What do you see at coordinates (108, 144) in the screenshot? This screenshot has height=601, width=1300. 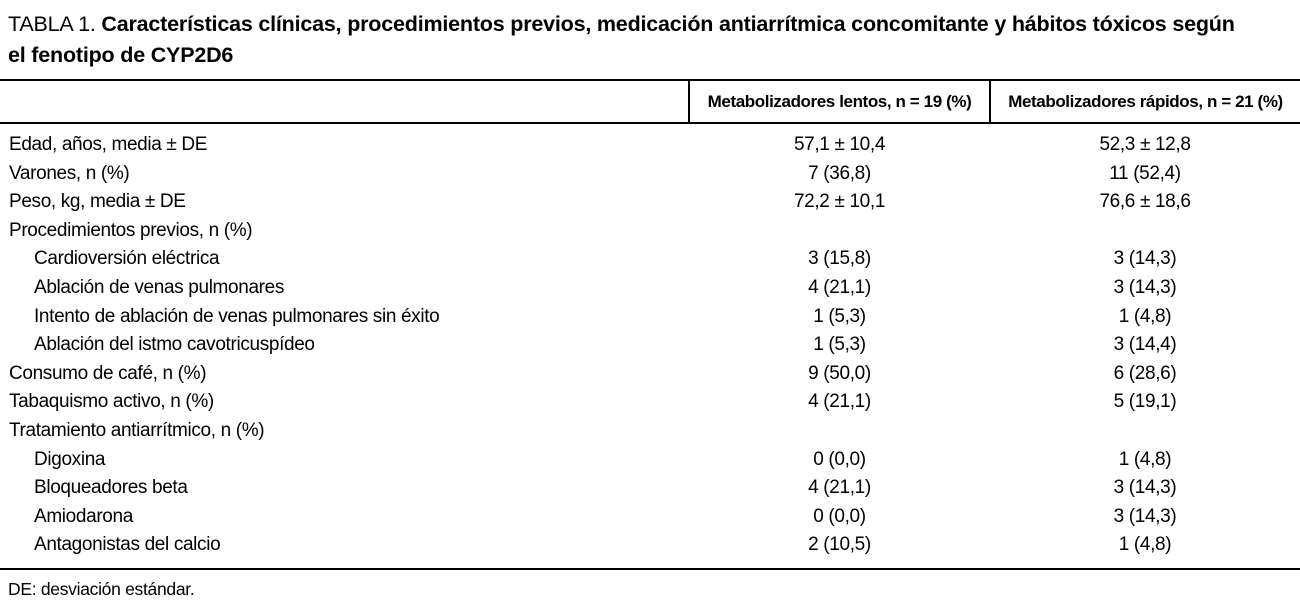 I see `row-label: Edad, años, media ± DE` at bounding box center [108, 144].